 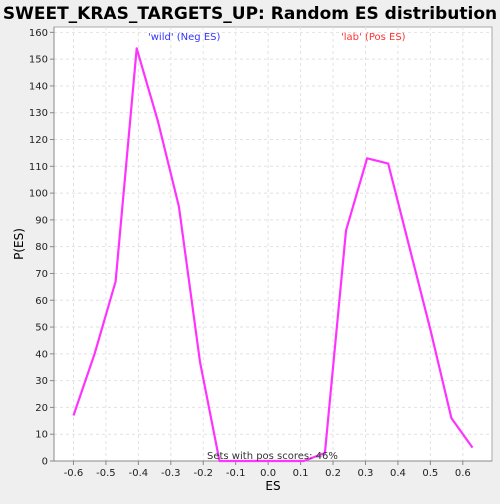 What do you see at coordinates (45, 462) in the screenshot?
I see `y-tick-label: 0` at bounding box center [45, 462].